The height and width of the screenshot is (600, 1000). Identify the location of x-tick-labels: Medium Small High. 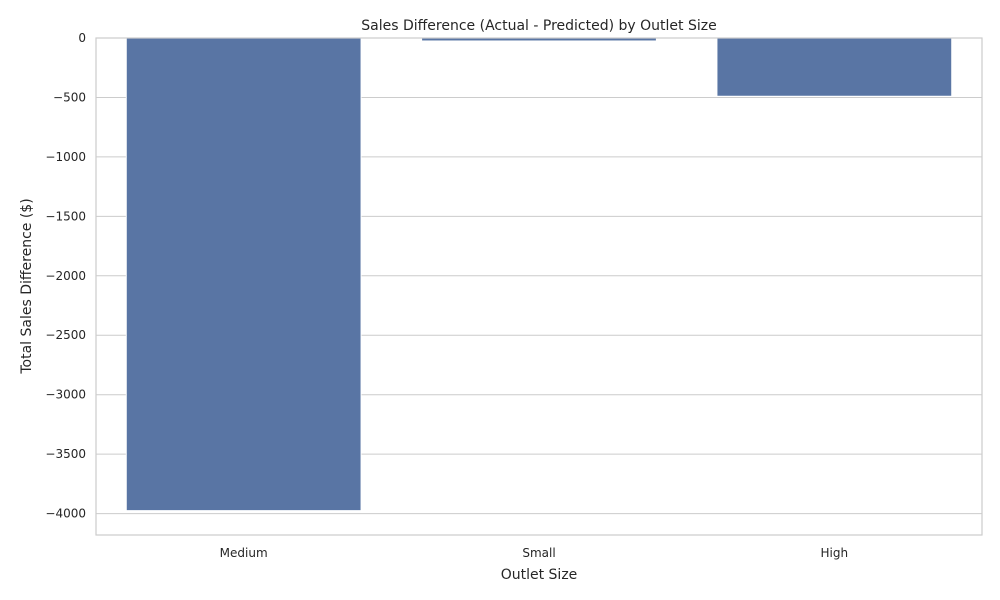
(534, 553).